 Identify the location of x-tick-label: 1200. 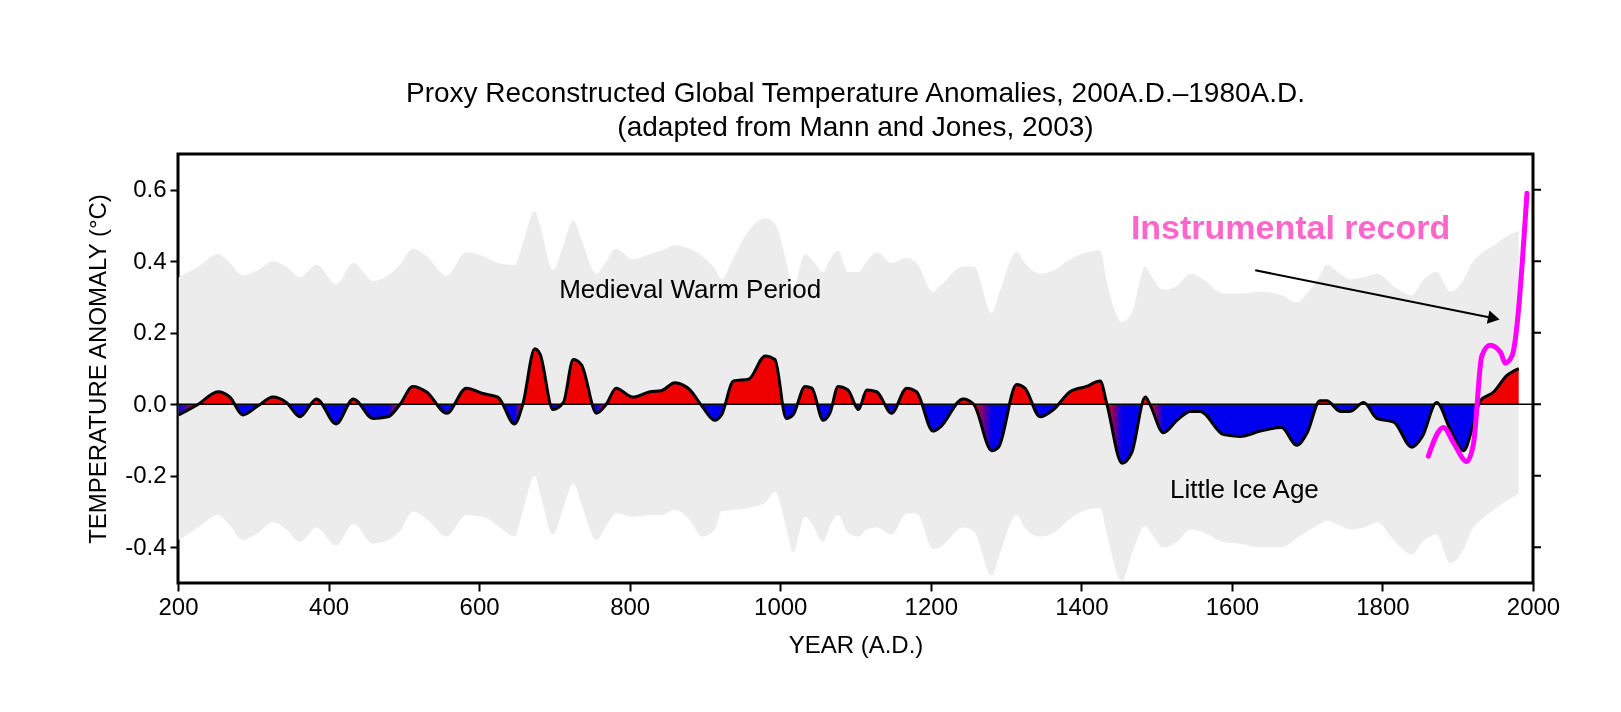
(931, 606).